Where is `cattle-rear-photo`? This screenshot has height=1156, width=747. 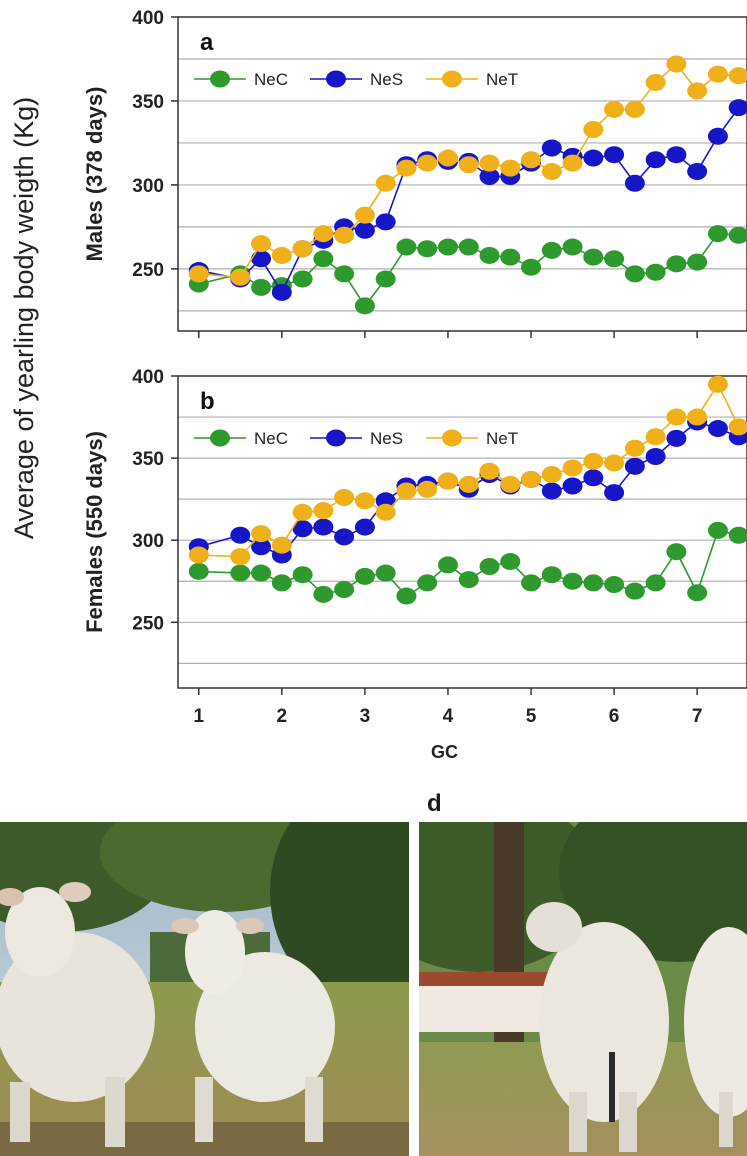 cattle-rear-photo is located at coordinates (583, 989).